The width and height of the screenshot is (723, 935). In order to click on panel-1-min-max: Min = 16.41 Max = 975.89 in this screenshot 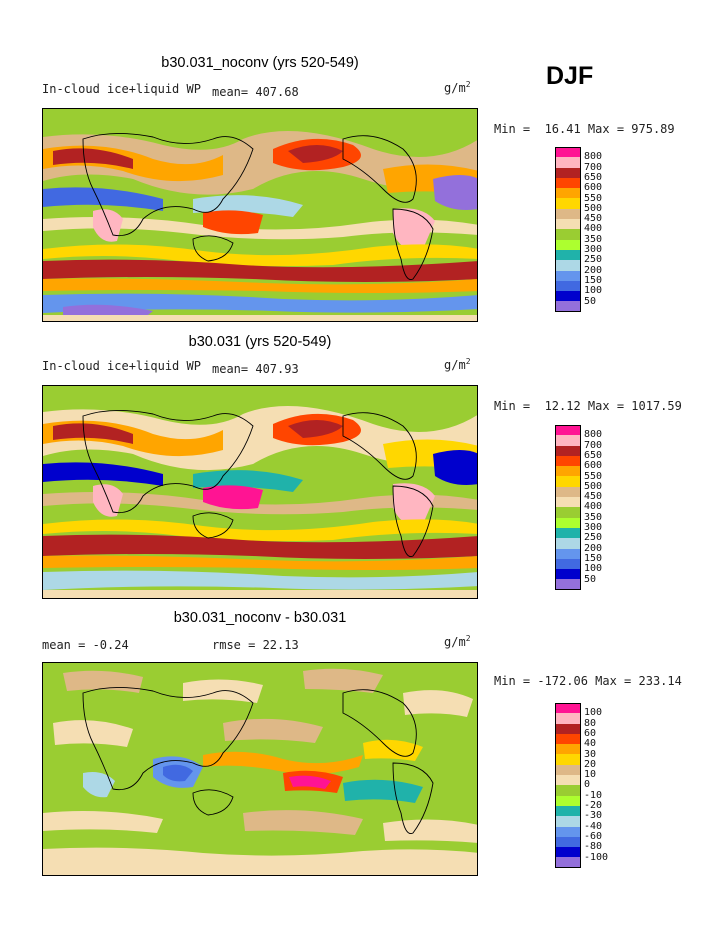, I will do `click(584, 129)`.